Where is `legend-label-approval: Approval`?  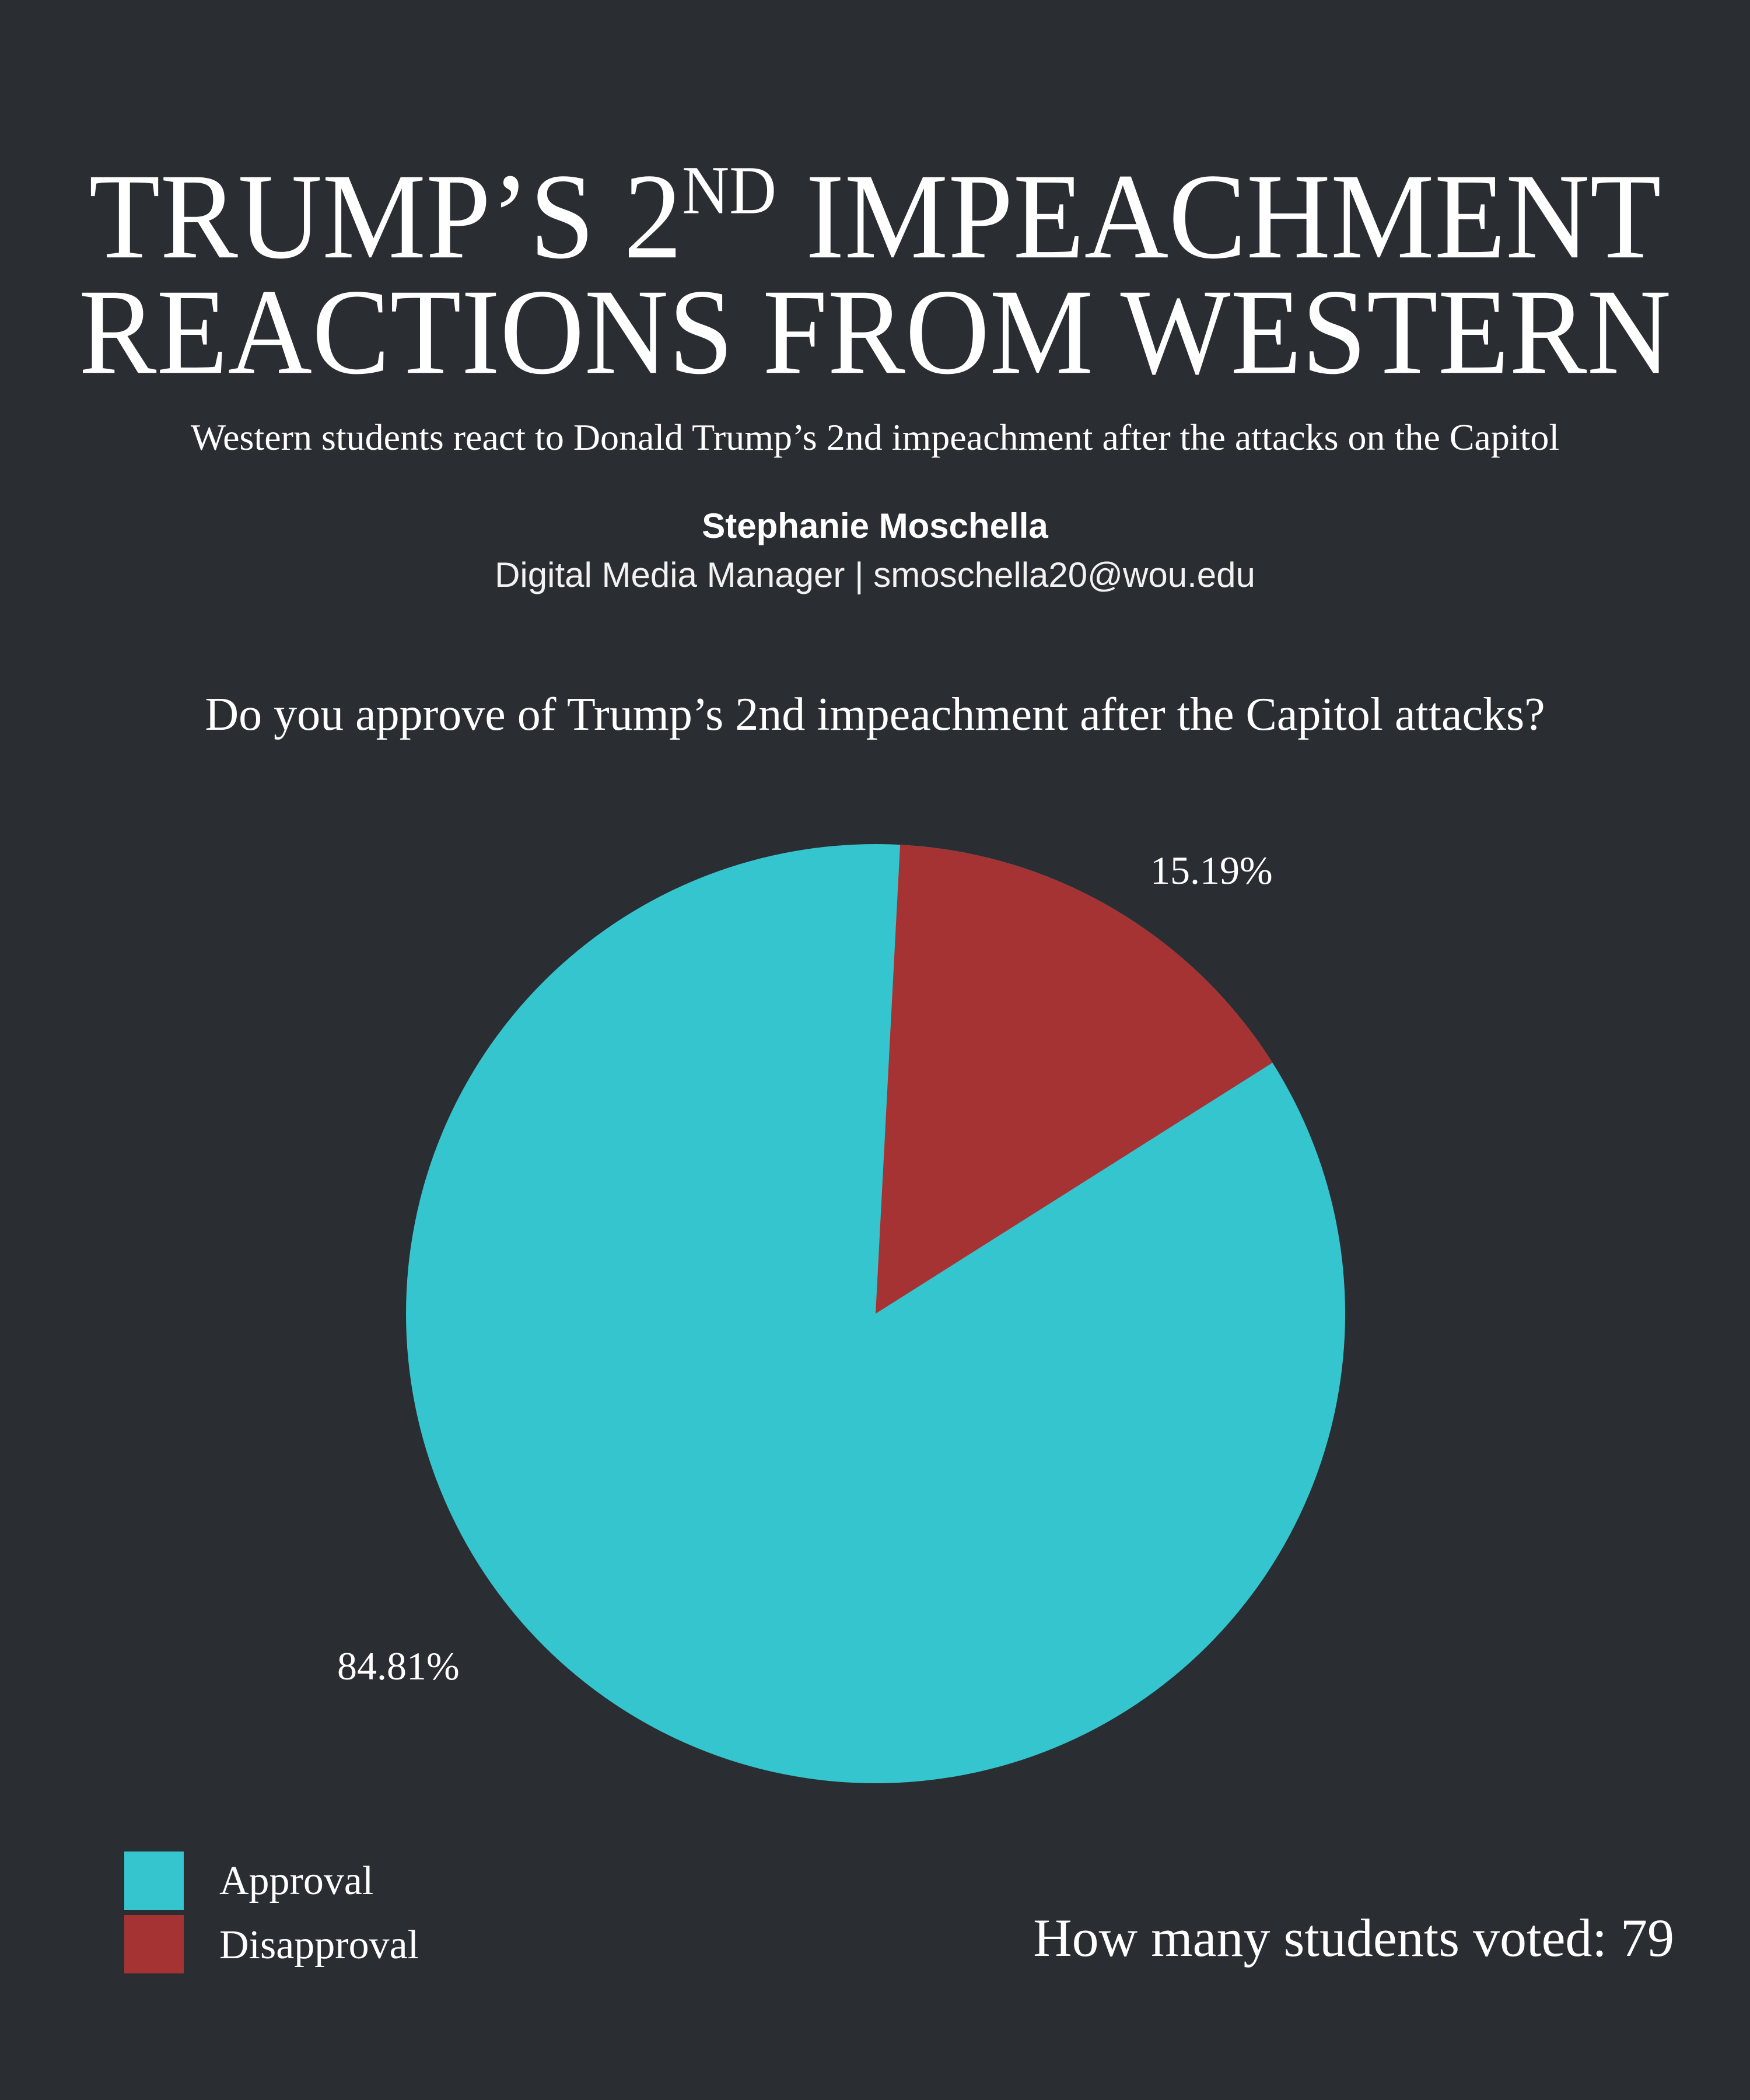
legend-label-approval: Approval is located at coordinates (296, 1881).